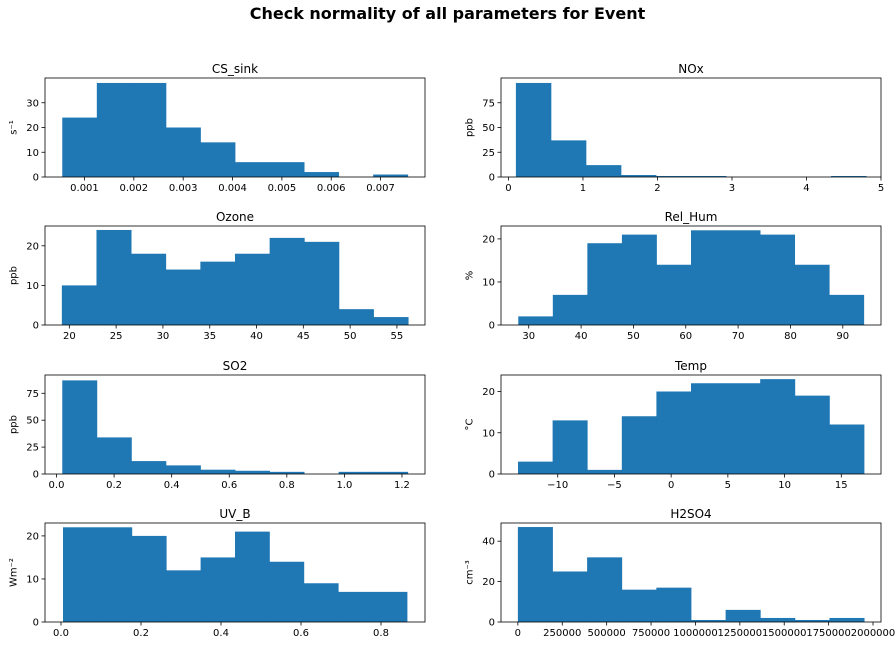 This screenshot has width=895, height=646. What do you see at coordinates (235, 69) in the screenshot?
I see `subplot-title: CS_sink` at bounding box center [235, 69].